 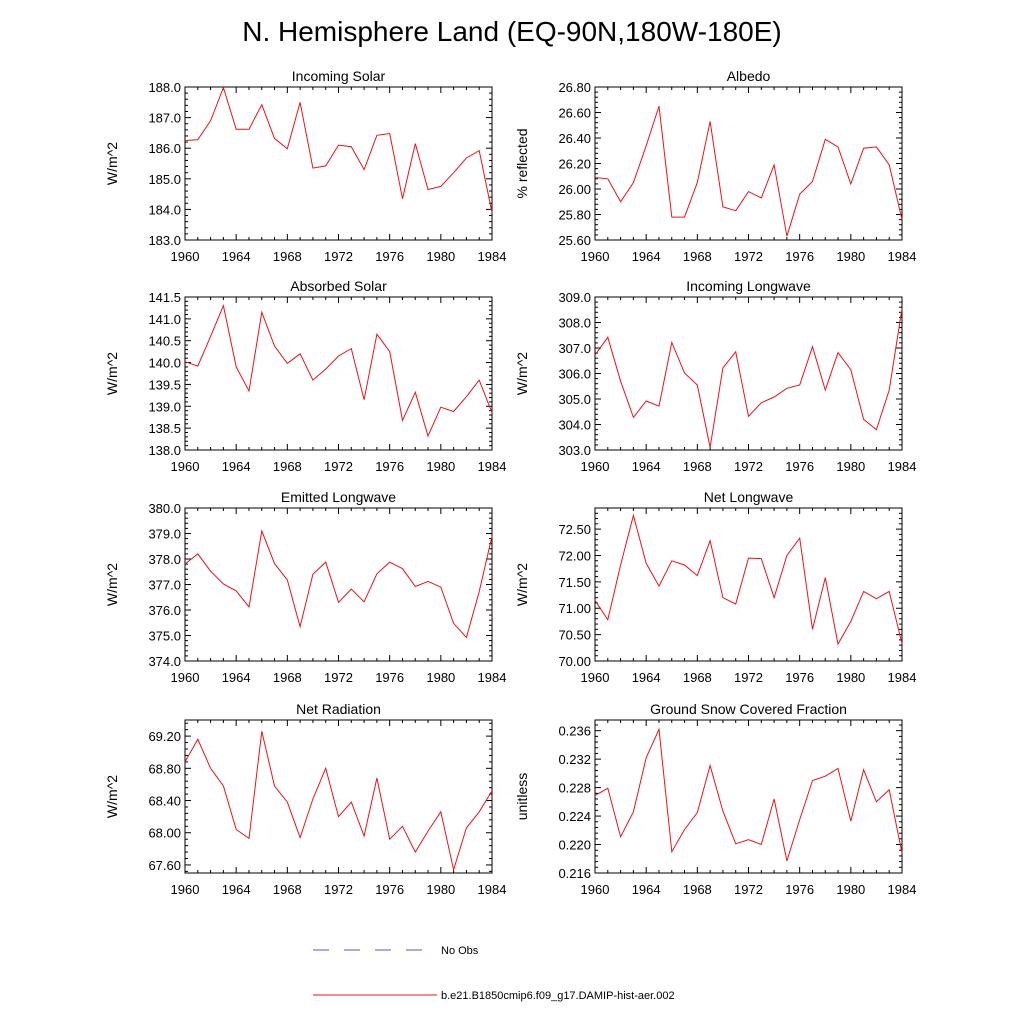 What do you see at coordinates (339, 76) in the screenshot?
I see `panel-title: Incoming Solar` at bounding box center [339, 76].